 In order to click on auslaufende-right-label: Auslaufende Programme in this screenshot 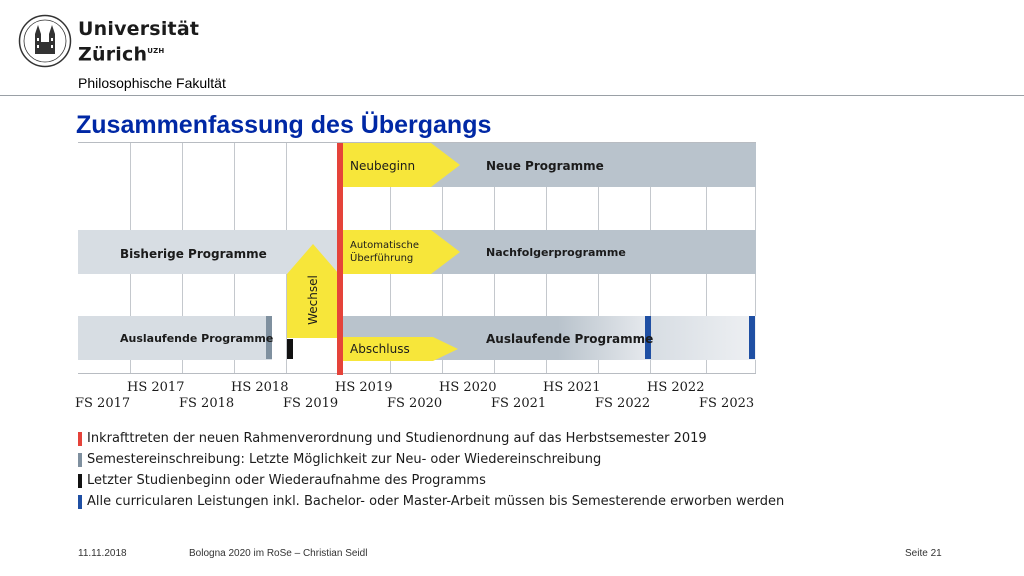, I will do `click(570, 339)`.